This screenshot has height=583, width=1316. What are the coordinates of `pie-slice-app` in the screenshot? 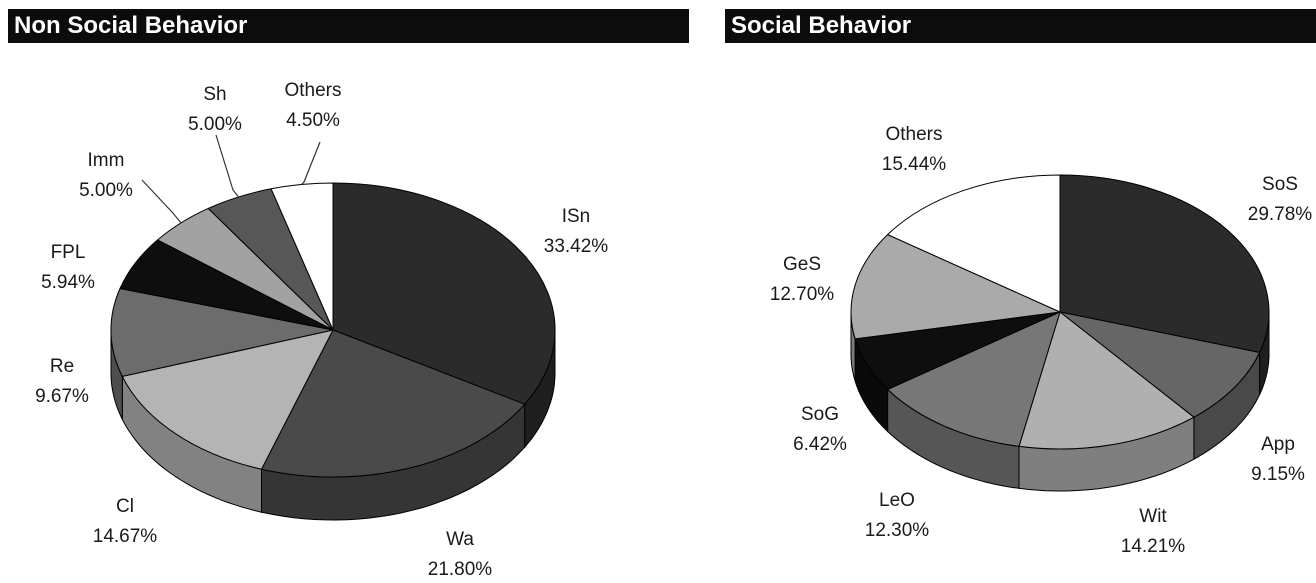 It's located at (1160, 364).